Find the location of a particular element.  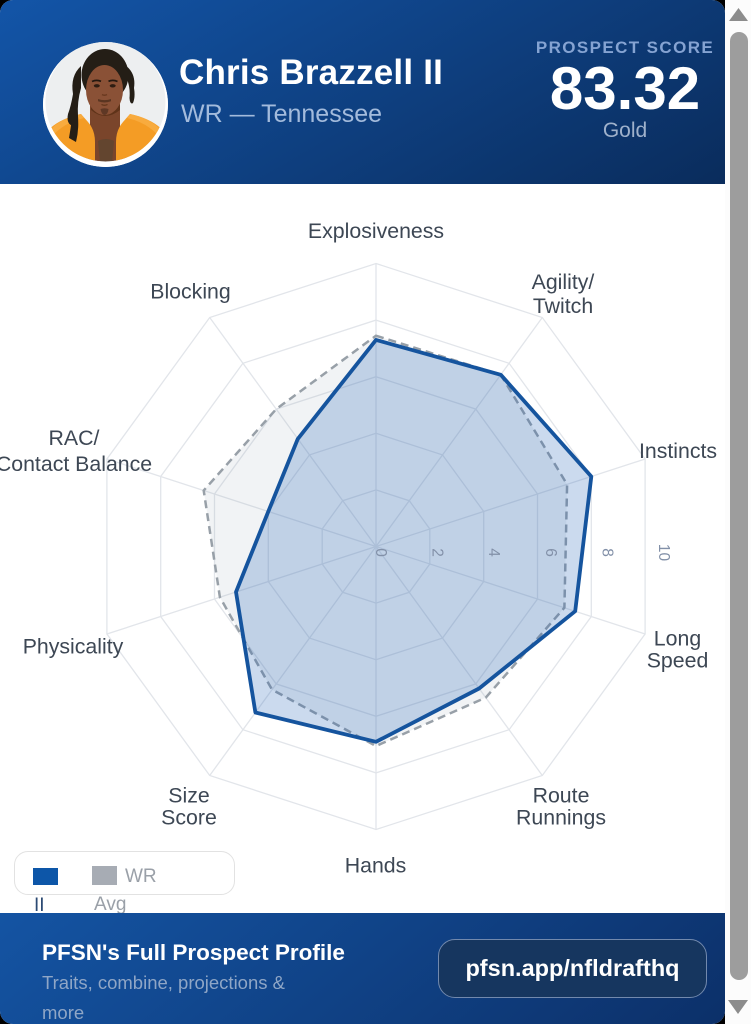

svg-text: Contact Balance is located at coordinates (76, 464).